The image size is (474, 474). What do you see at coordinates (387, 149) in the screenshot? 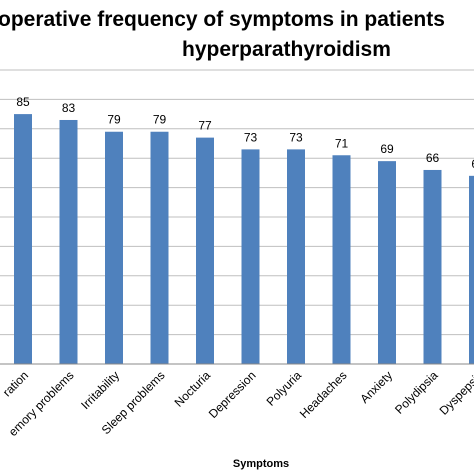
I see `data-label: 69` at bounding box center [387, 149].